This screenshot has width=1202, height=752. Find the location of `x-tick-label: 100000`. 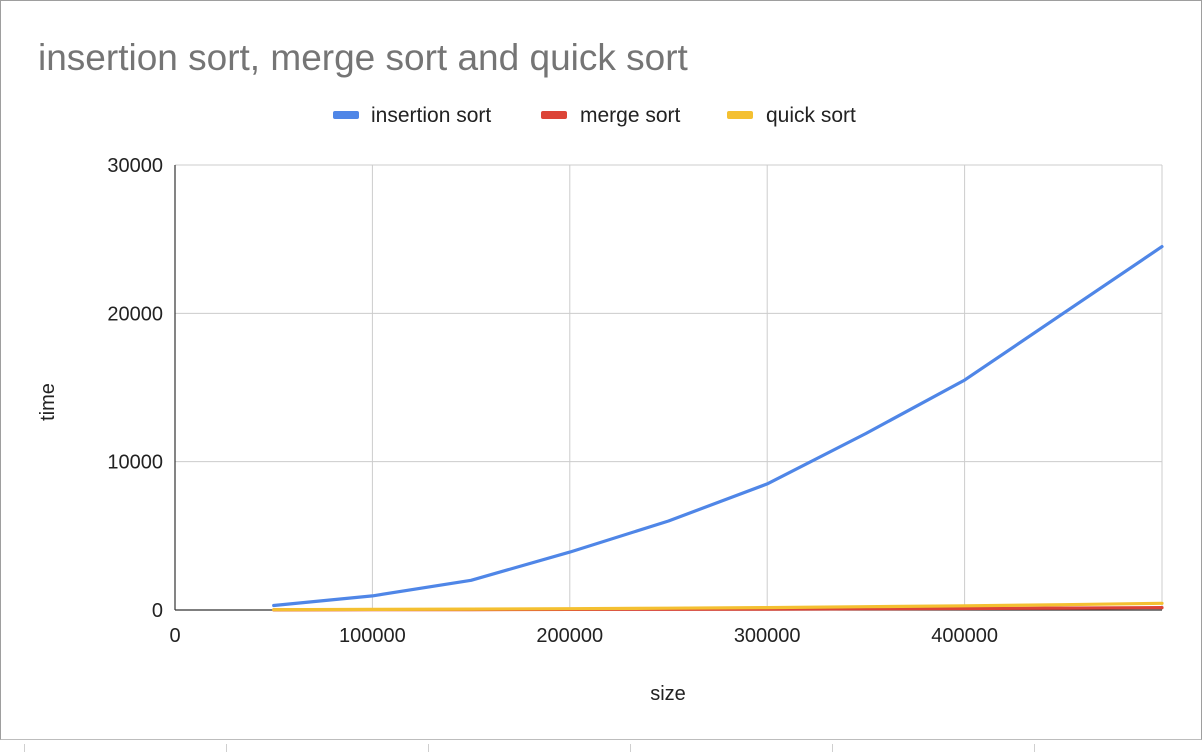

x-tick-label: 100000 is located at coordinates (372, 636).